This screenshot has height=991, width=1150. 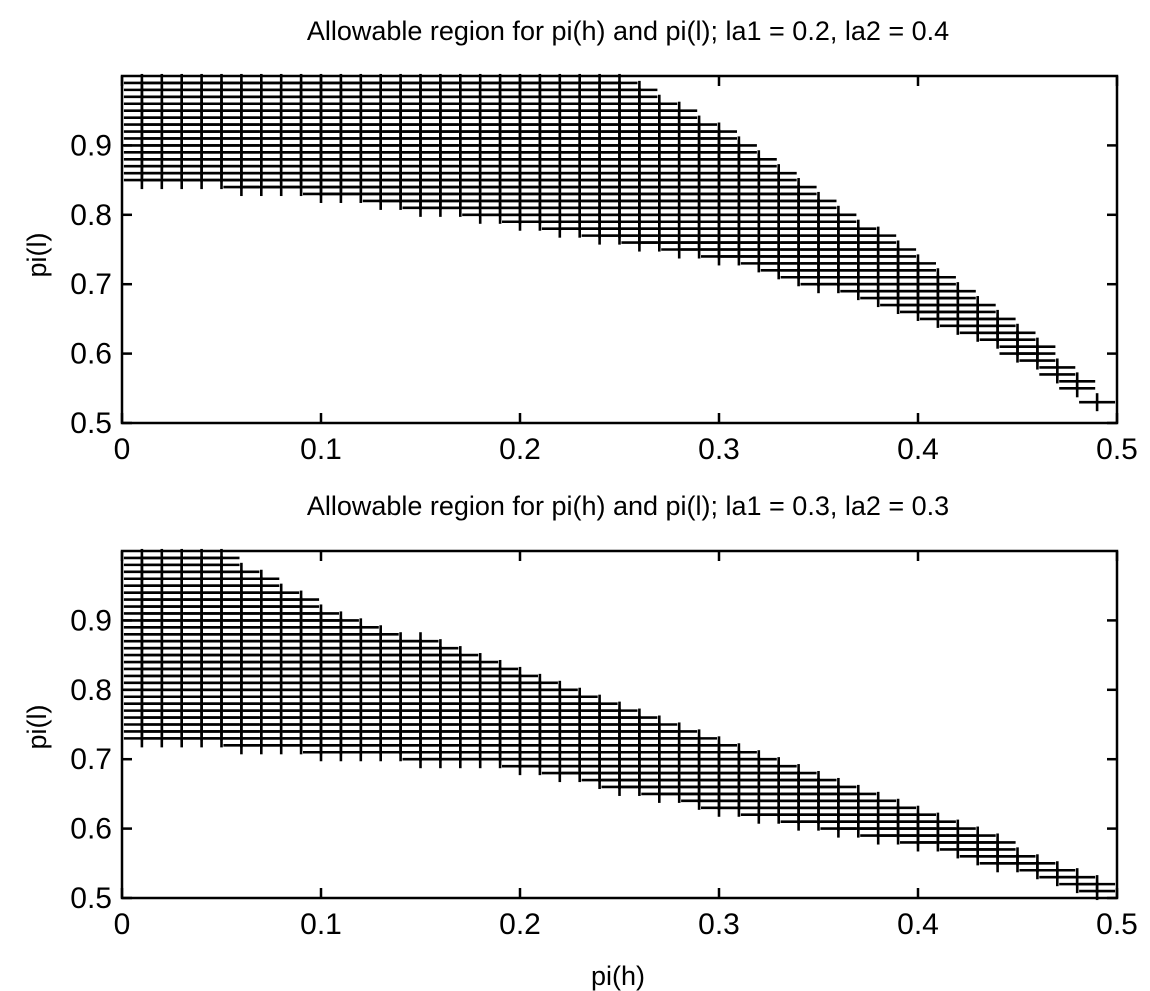 What do you see at coordinates (520, 449) in the screenshot?
I see `x-tick-label-top: 0.2` at bounding box center [520, 449].